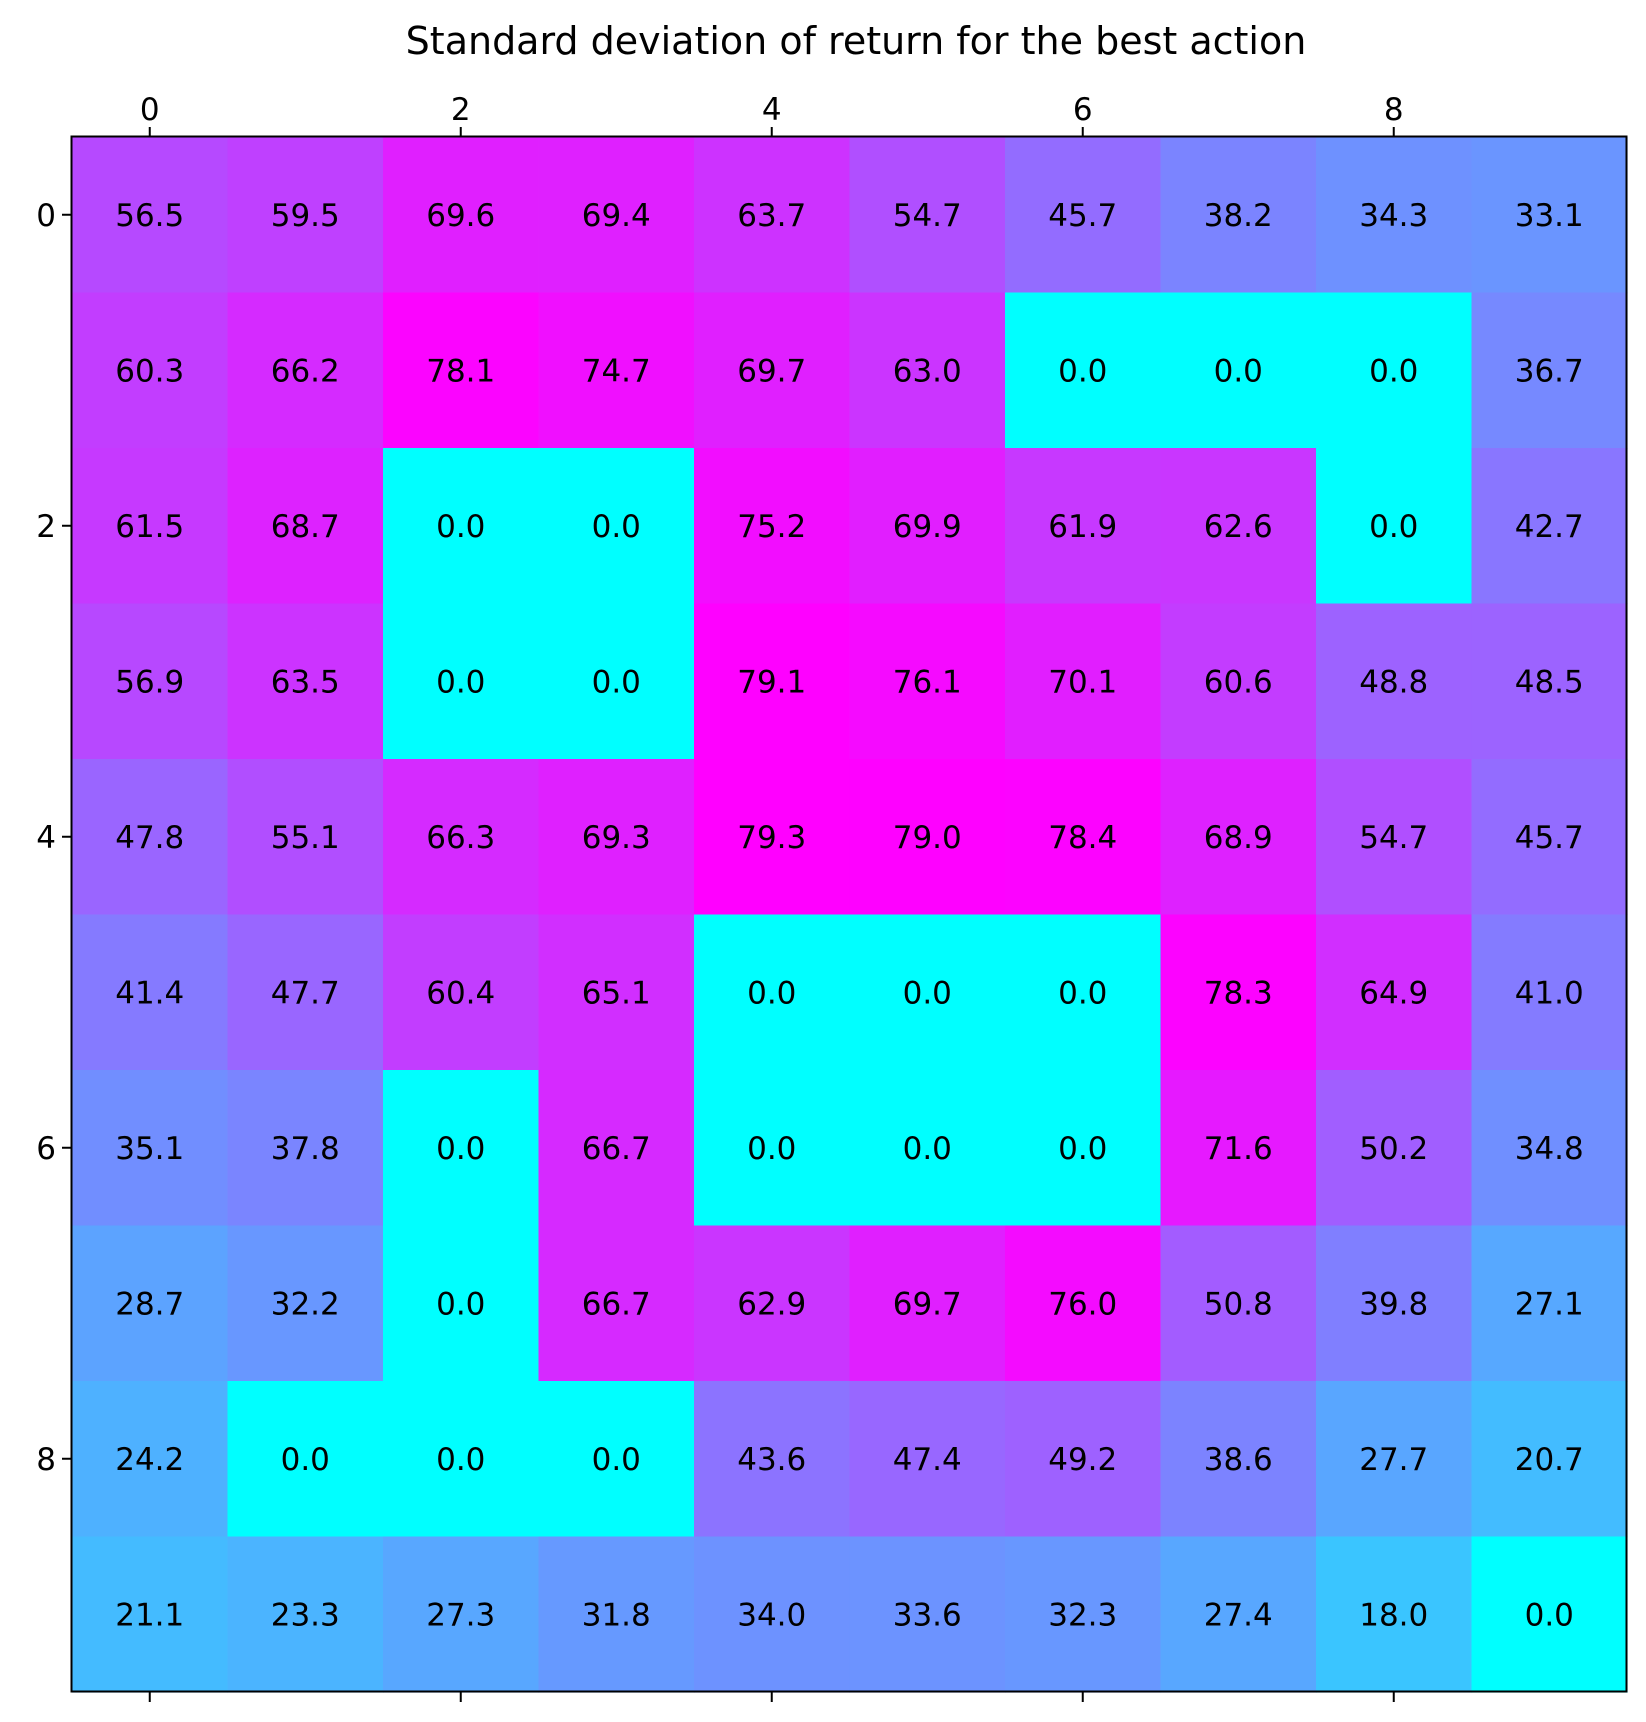 The height and width of the screenshot is (1722, 1646). I want to click on heatmap-cell-r9-c9, so click(1549, 1614).